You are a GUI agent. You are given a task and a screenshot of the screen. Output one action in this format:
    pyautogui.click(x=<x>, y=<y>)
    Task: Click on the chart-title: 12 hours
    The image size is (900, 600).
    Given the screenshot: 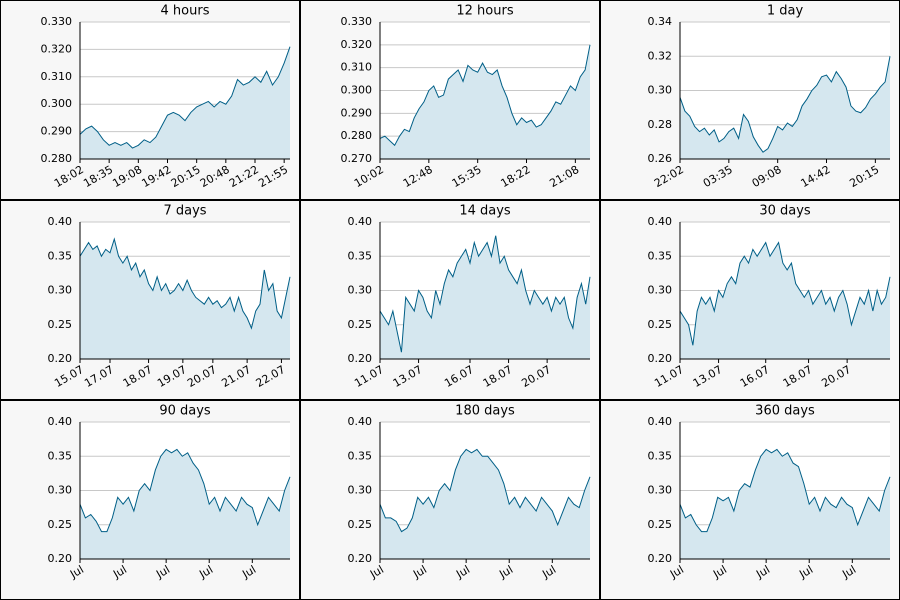 What is the action you would take?
    pyautogui.click(x=484, y=11)
    